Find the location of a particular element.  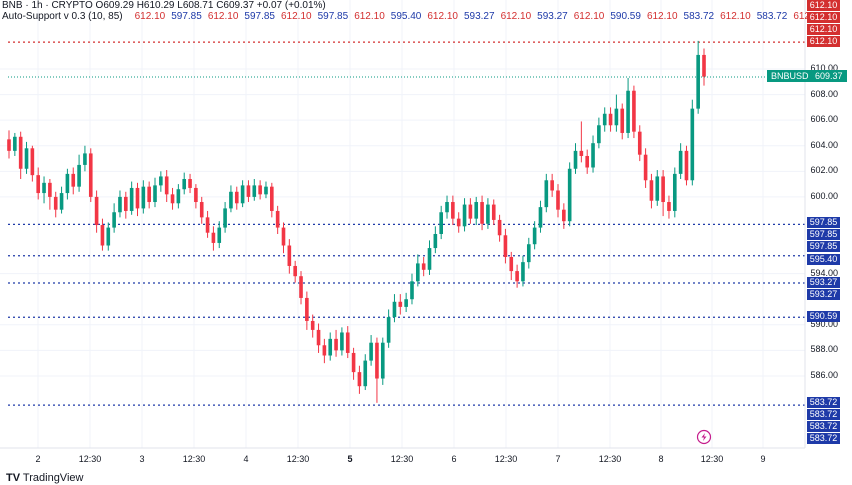

level-price-label: 612.10 is located at coordinates (823, 41).